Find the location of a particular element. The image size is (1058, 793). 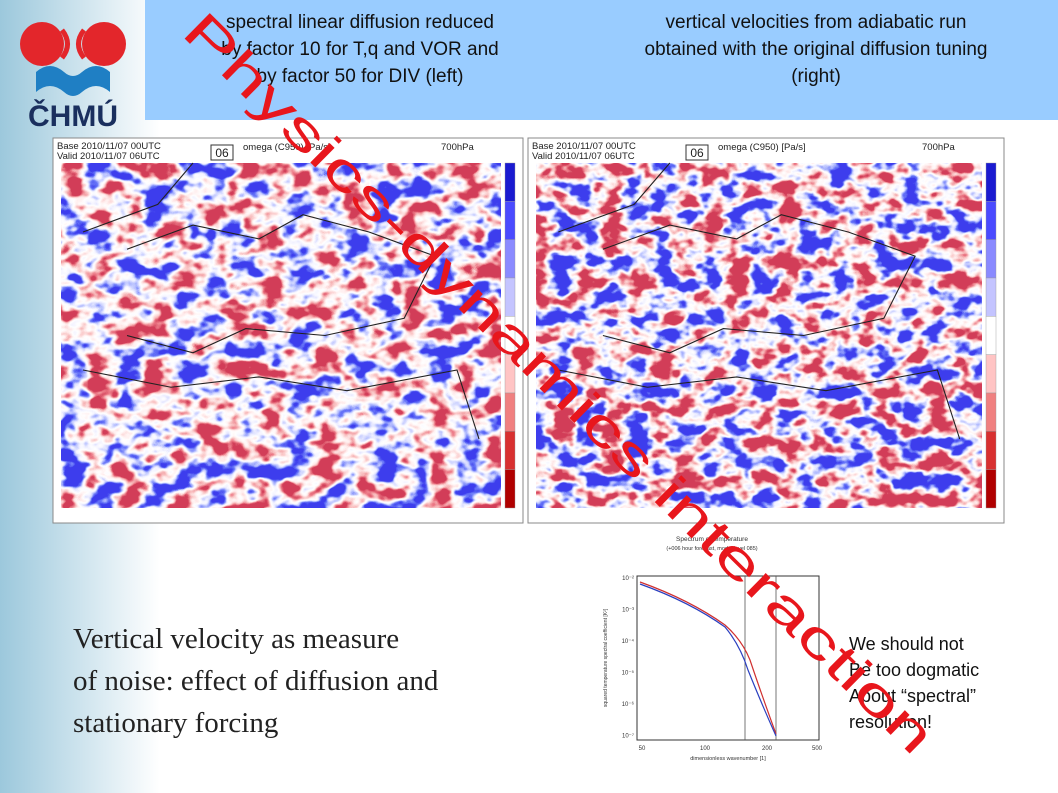

logo-arc is located at coordinates (73, 44).